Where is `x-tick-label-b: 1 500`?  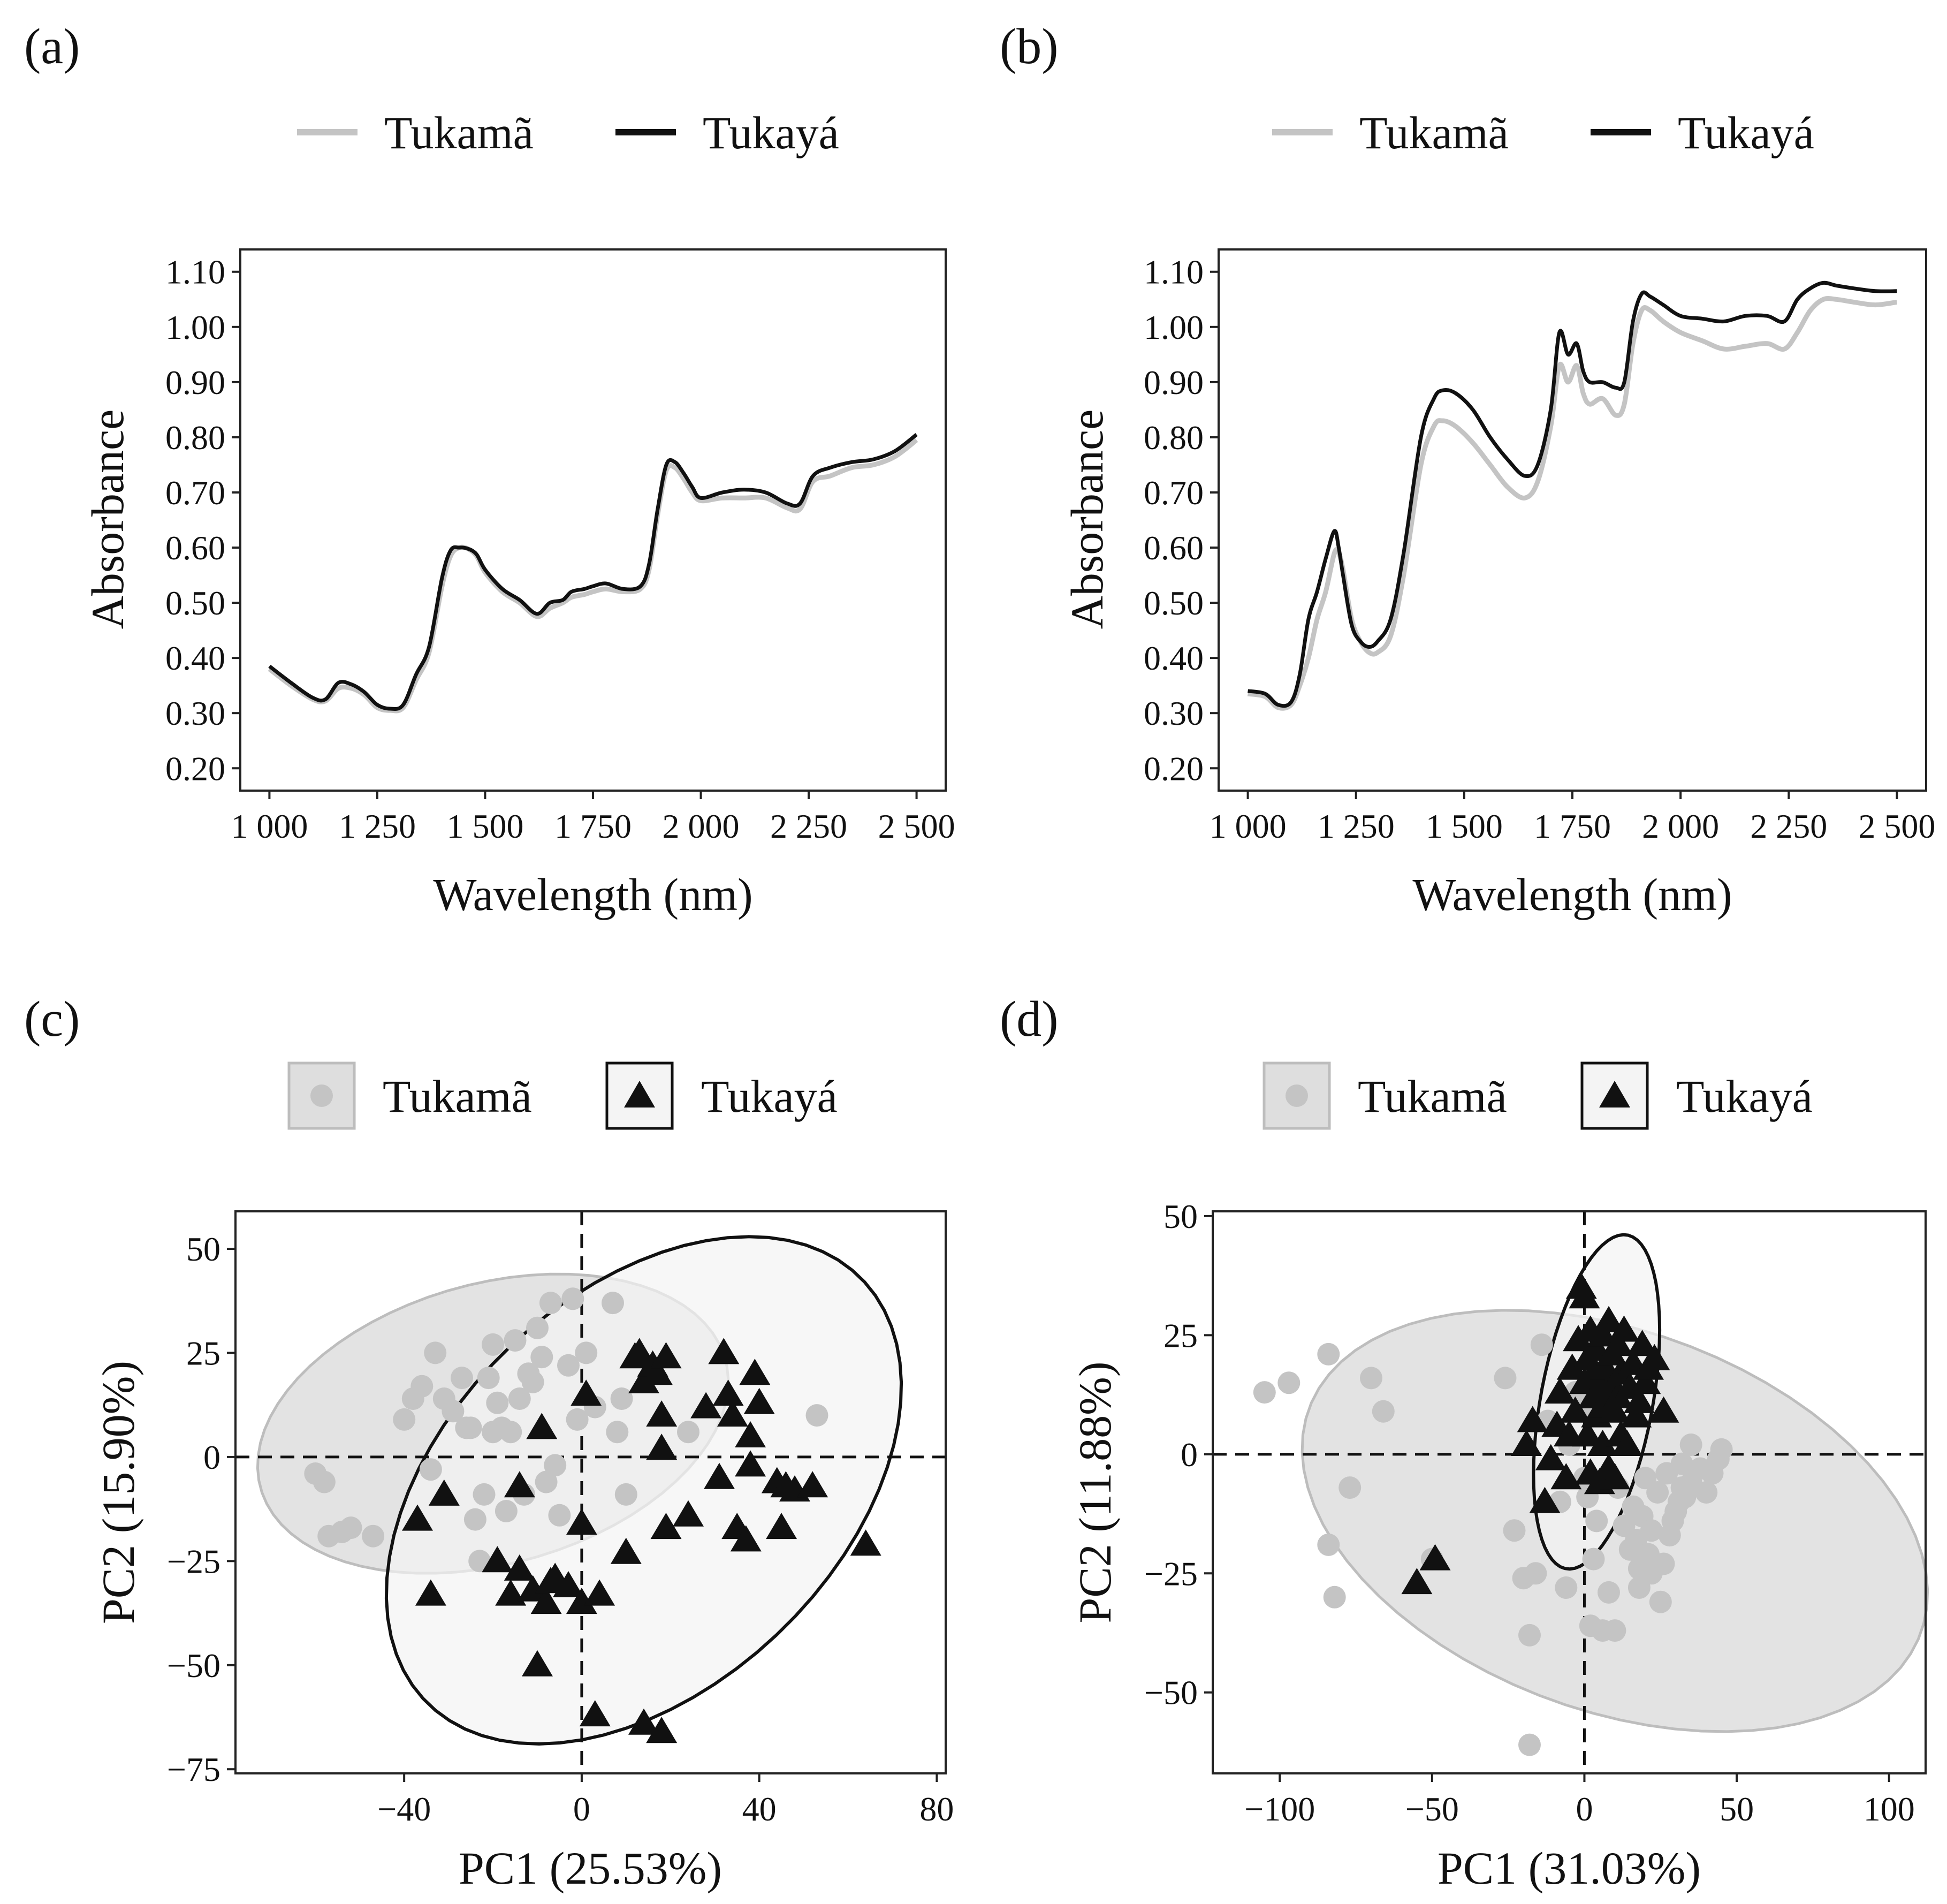
x-tick-label-b: 1 500 is located at coordinates (1464, 826).